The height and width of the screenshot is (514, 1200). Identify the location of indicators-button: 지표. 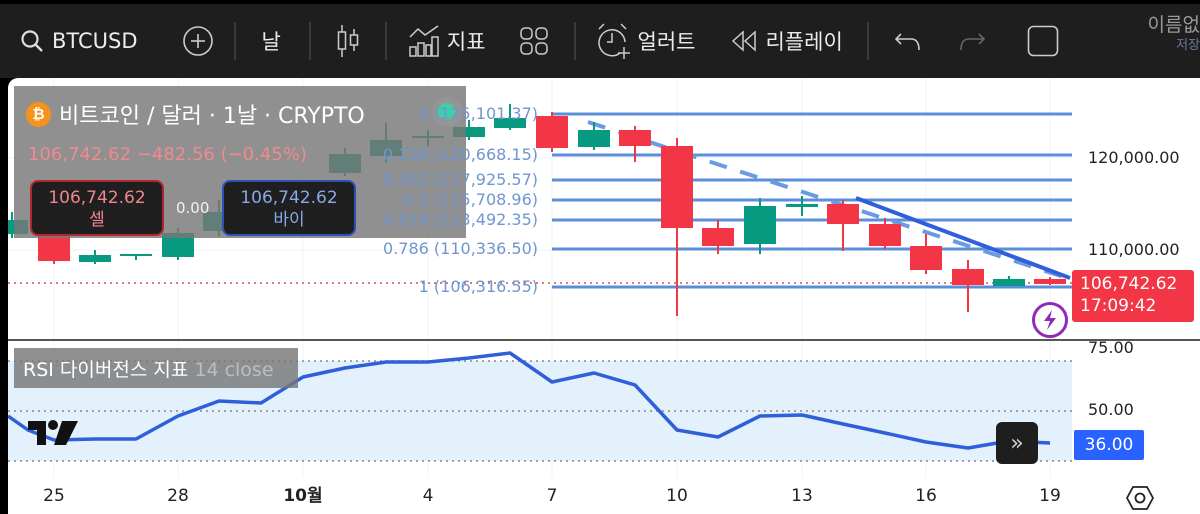
(447, 41).